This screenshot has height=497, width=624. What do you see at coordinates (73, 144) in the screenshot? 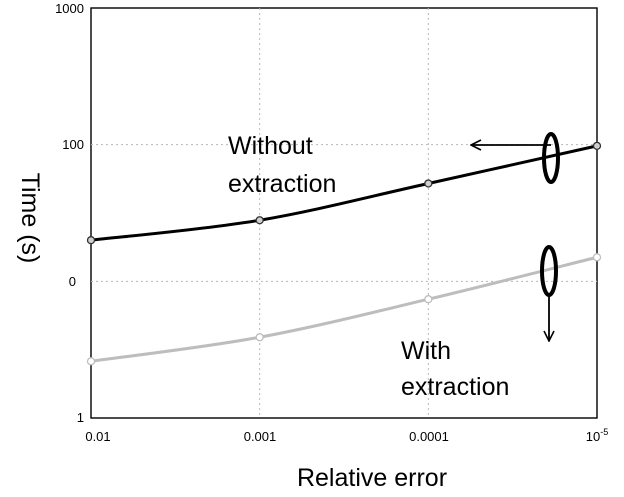
I see `y-tick-label: 100` at bounding box center [73, 144].